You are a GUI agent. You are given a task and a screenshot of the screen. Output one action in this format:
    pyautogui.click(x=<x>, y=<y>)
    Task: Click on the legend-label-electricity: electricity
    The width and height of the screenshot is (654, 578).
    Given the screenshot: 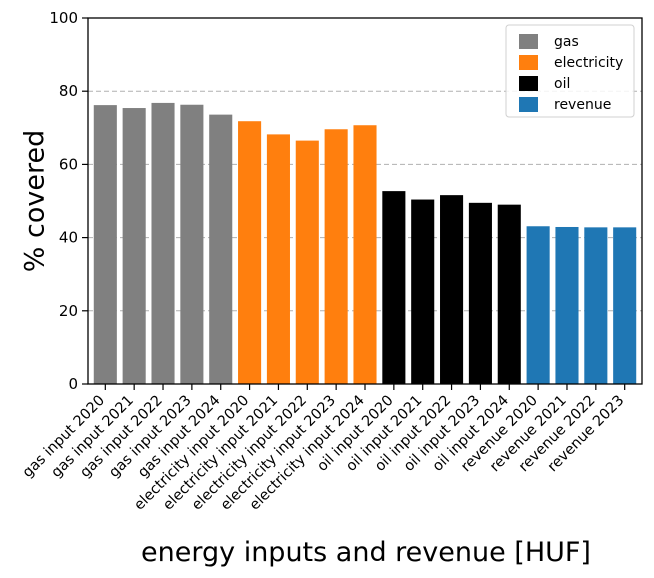 What is the action you would take?
    pyautogui.click(x=588, y=63)
    